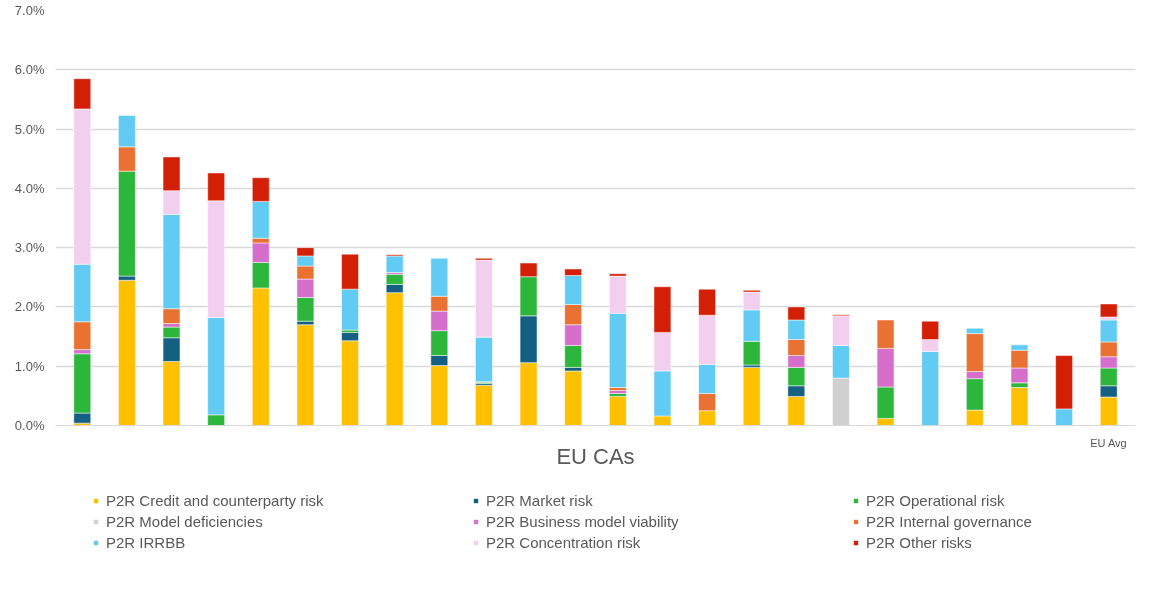 This screenshot has width=1154, height=610. I want to click on legend-label: P2R Credit and counterparty risk, so click(215, 500).